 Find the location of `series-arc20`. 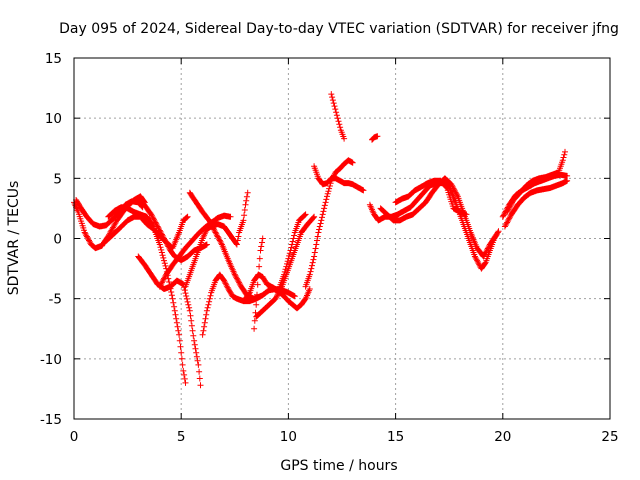

series-arc20 is located at coordinates (438, 217).